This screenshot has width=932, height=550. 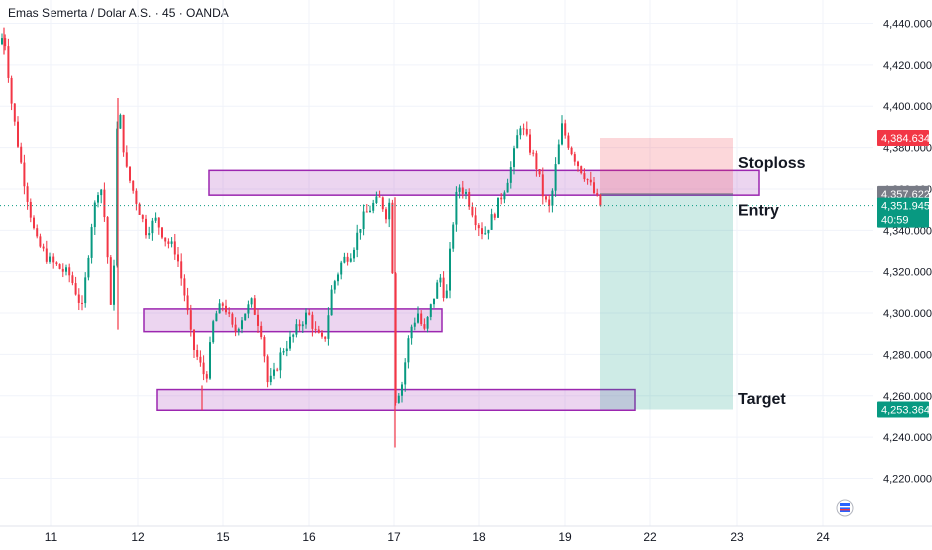 I want to click on target-label: Target, so click(x=762, y=399).